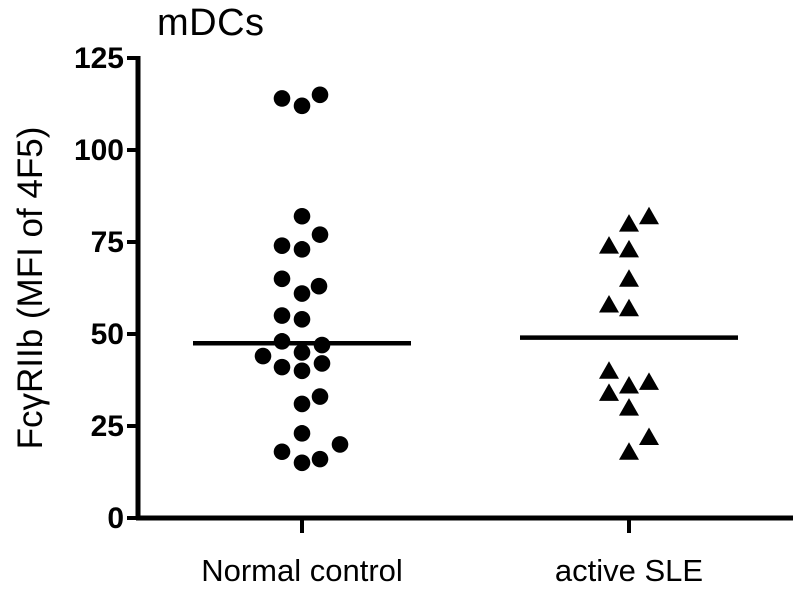 This screenshot has width=800, height=590. Describe the element at coordinates (115, 518) in the screenshot. I see `y-tick-label: 0` at that location.